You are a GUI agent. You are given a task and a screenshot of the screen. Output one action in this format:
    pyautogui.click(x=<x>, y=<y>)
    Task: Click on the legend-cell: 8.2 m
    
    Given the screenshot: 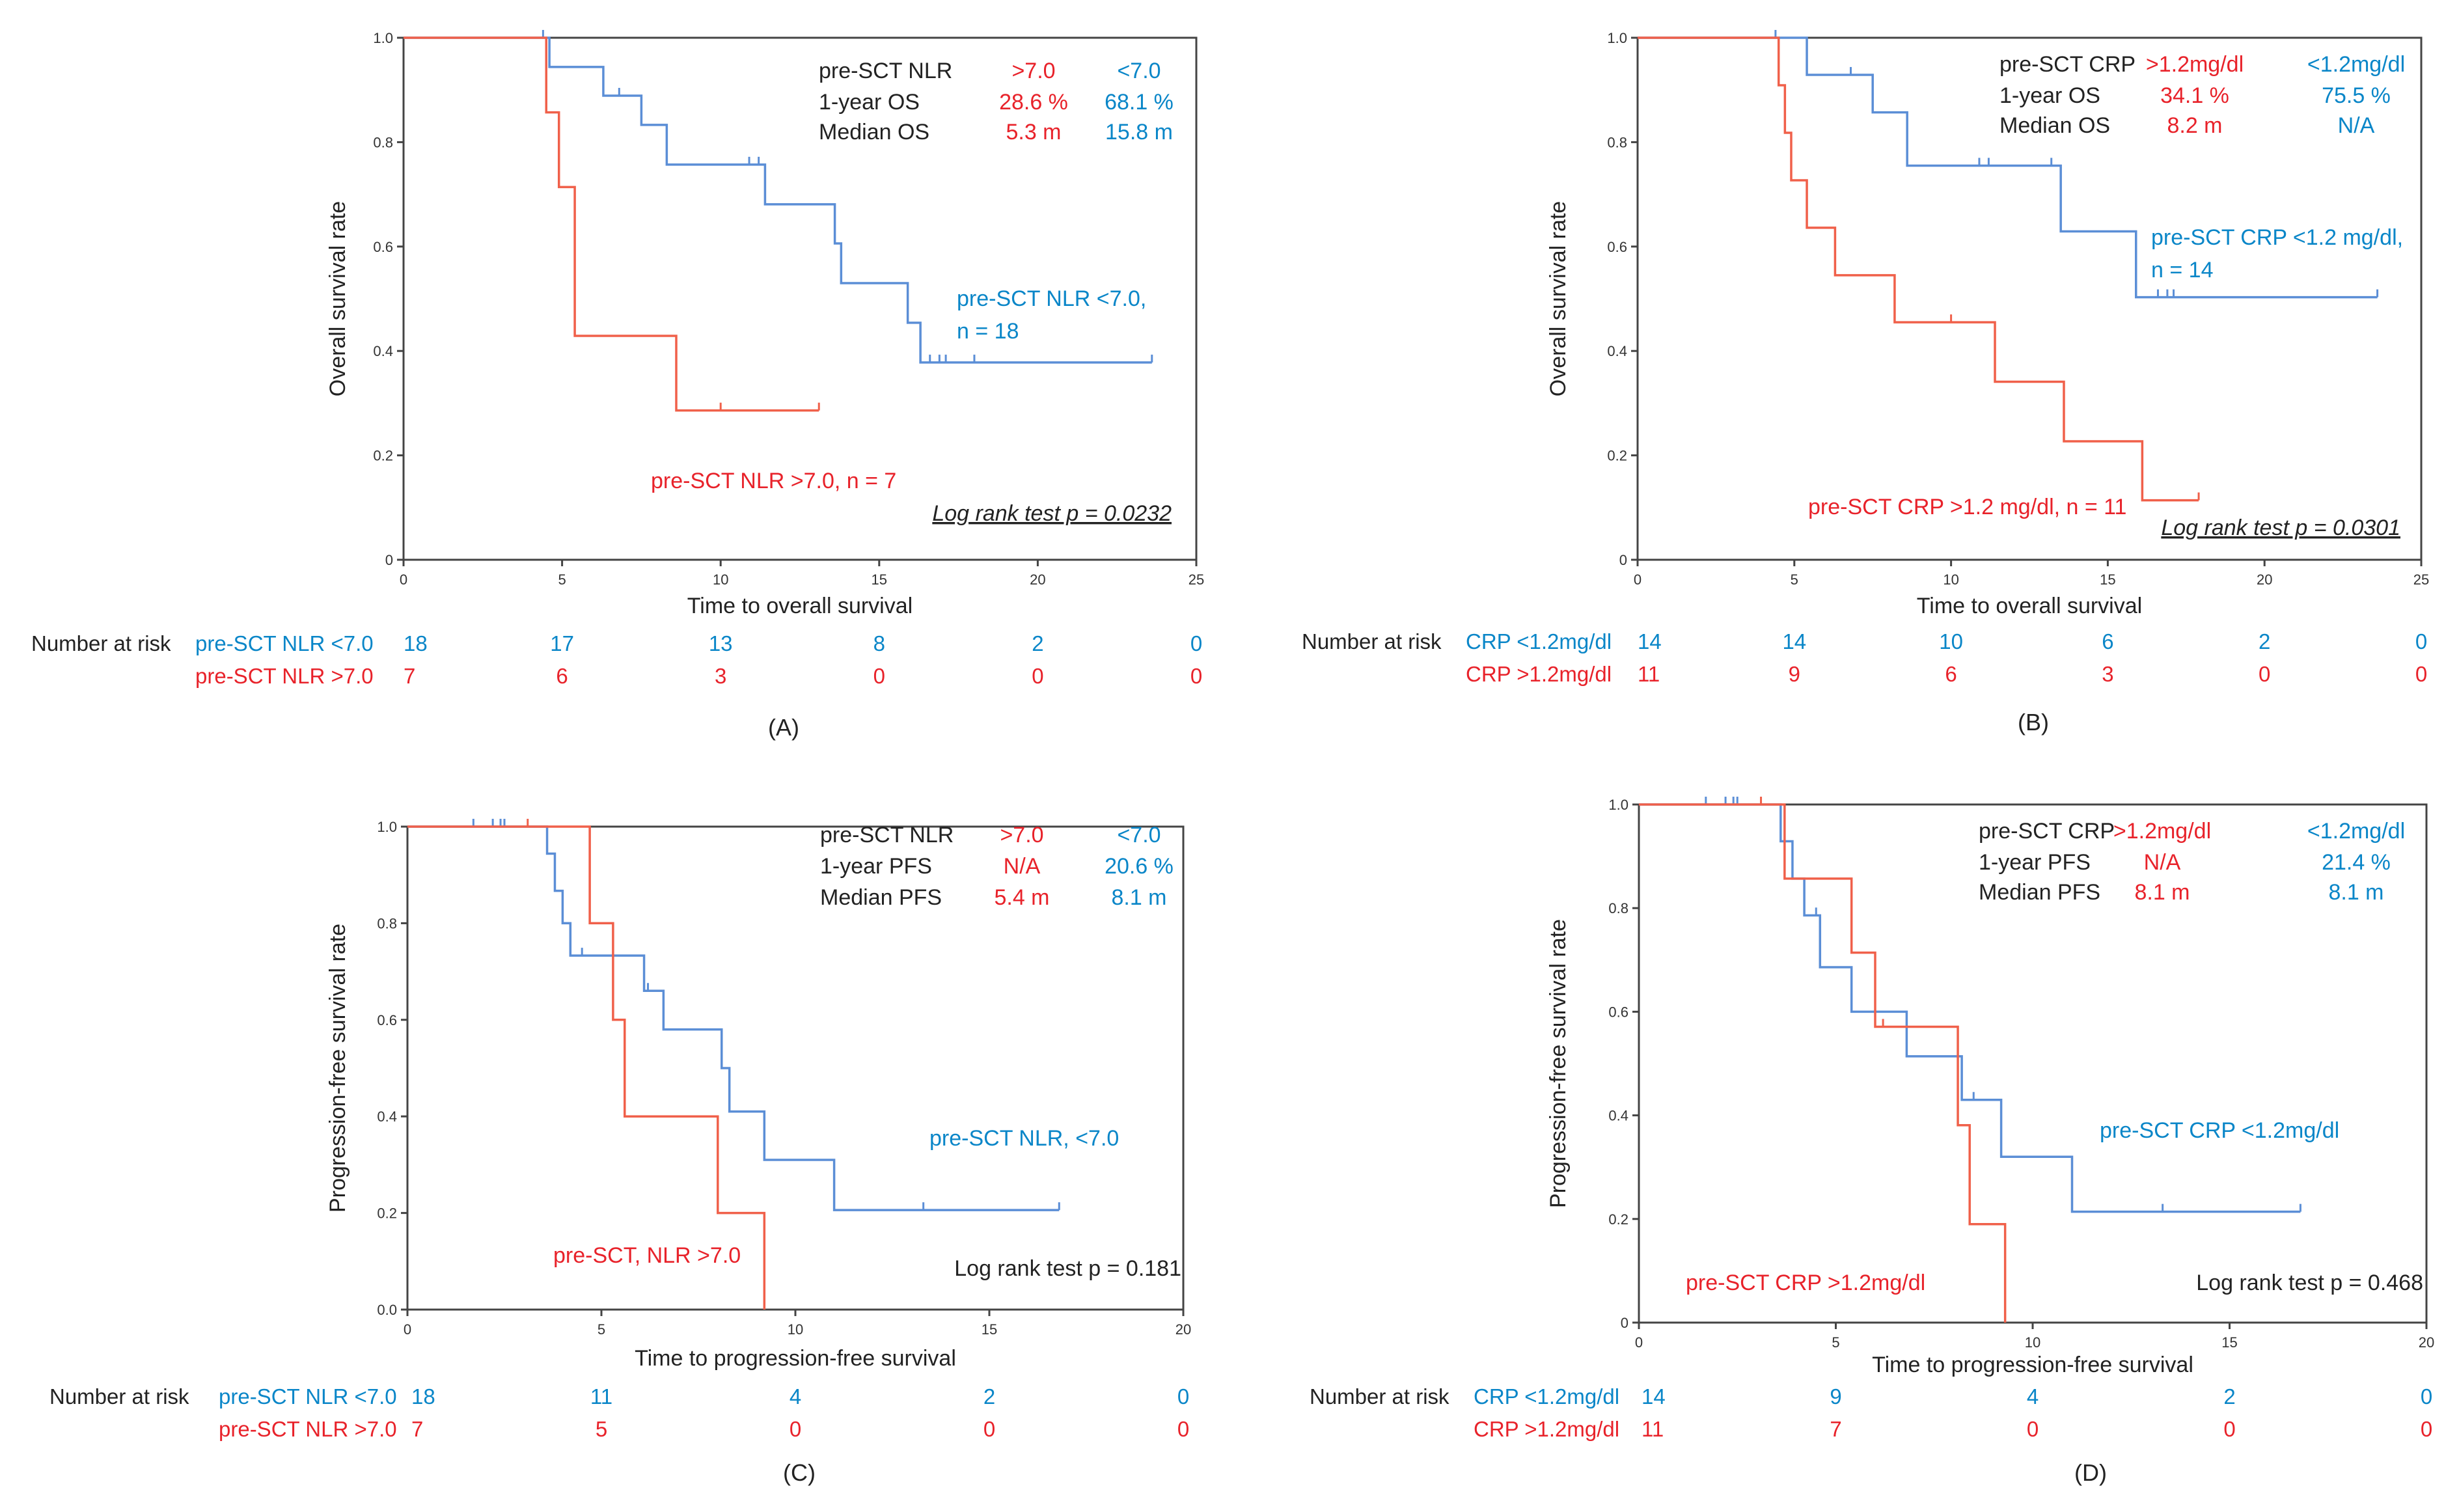 What is the action you would take?
    pyautogui.click(x=2194, y=125)
    